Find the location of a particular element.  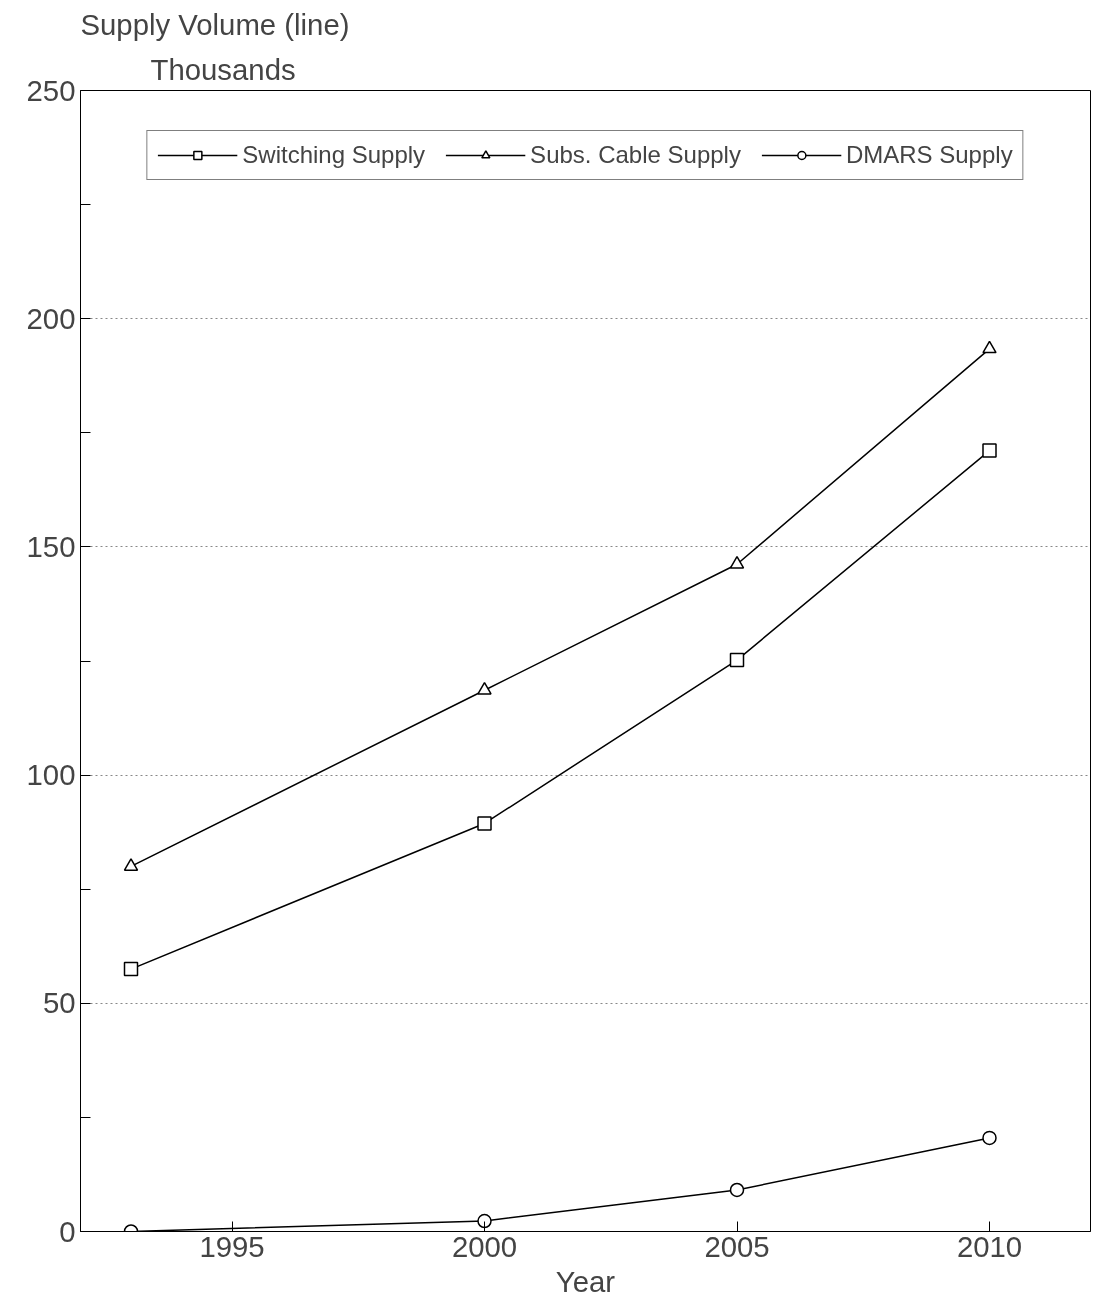

legend-label: DMARS Supply is located at coordinates (929, 155).